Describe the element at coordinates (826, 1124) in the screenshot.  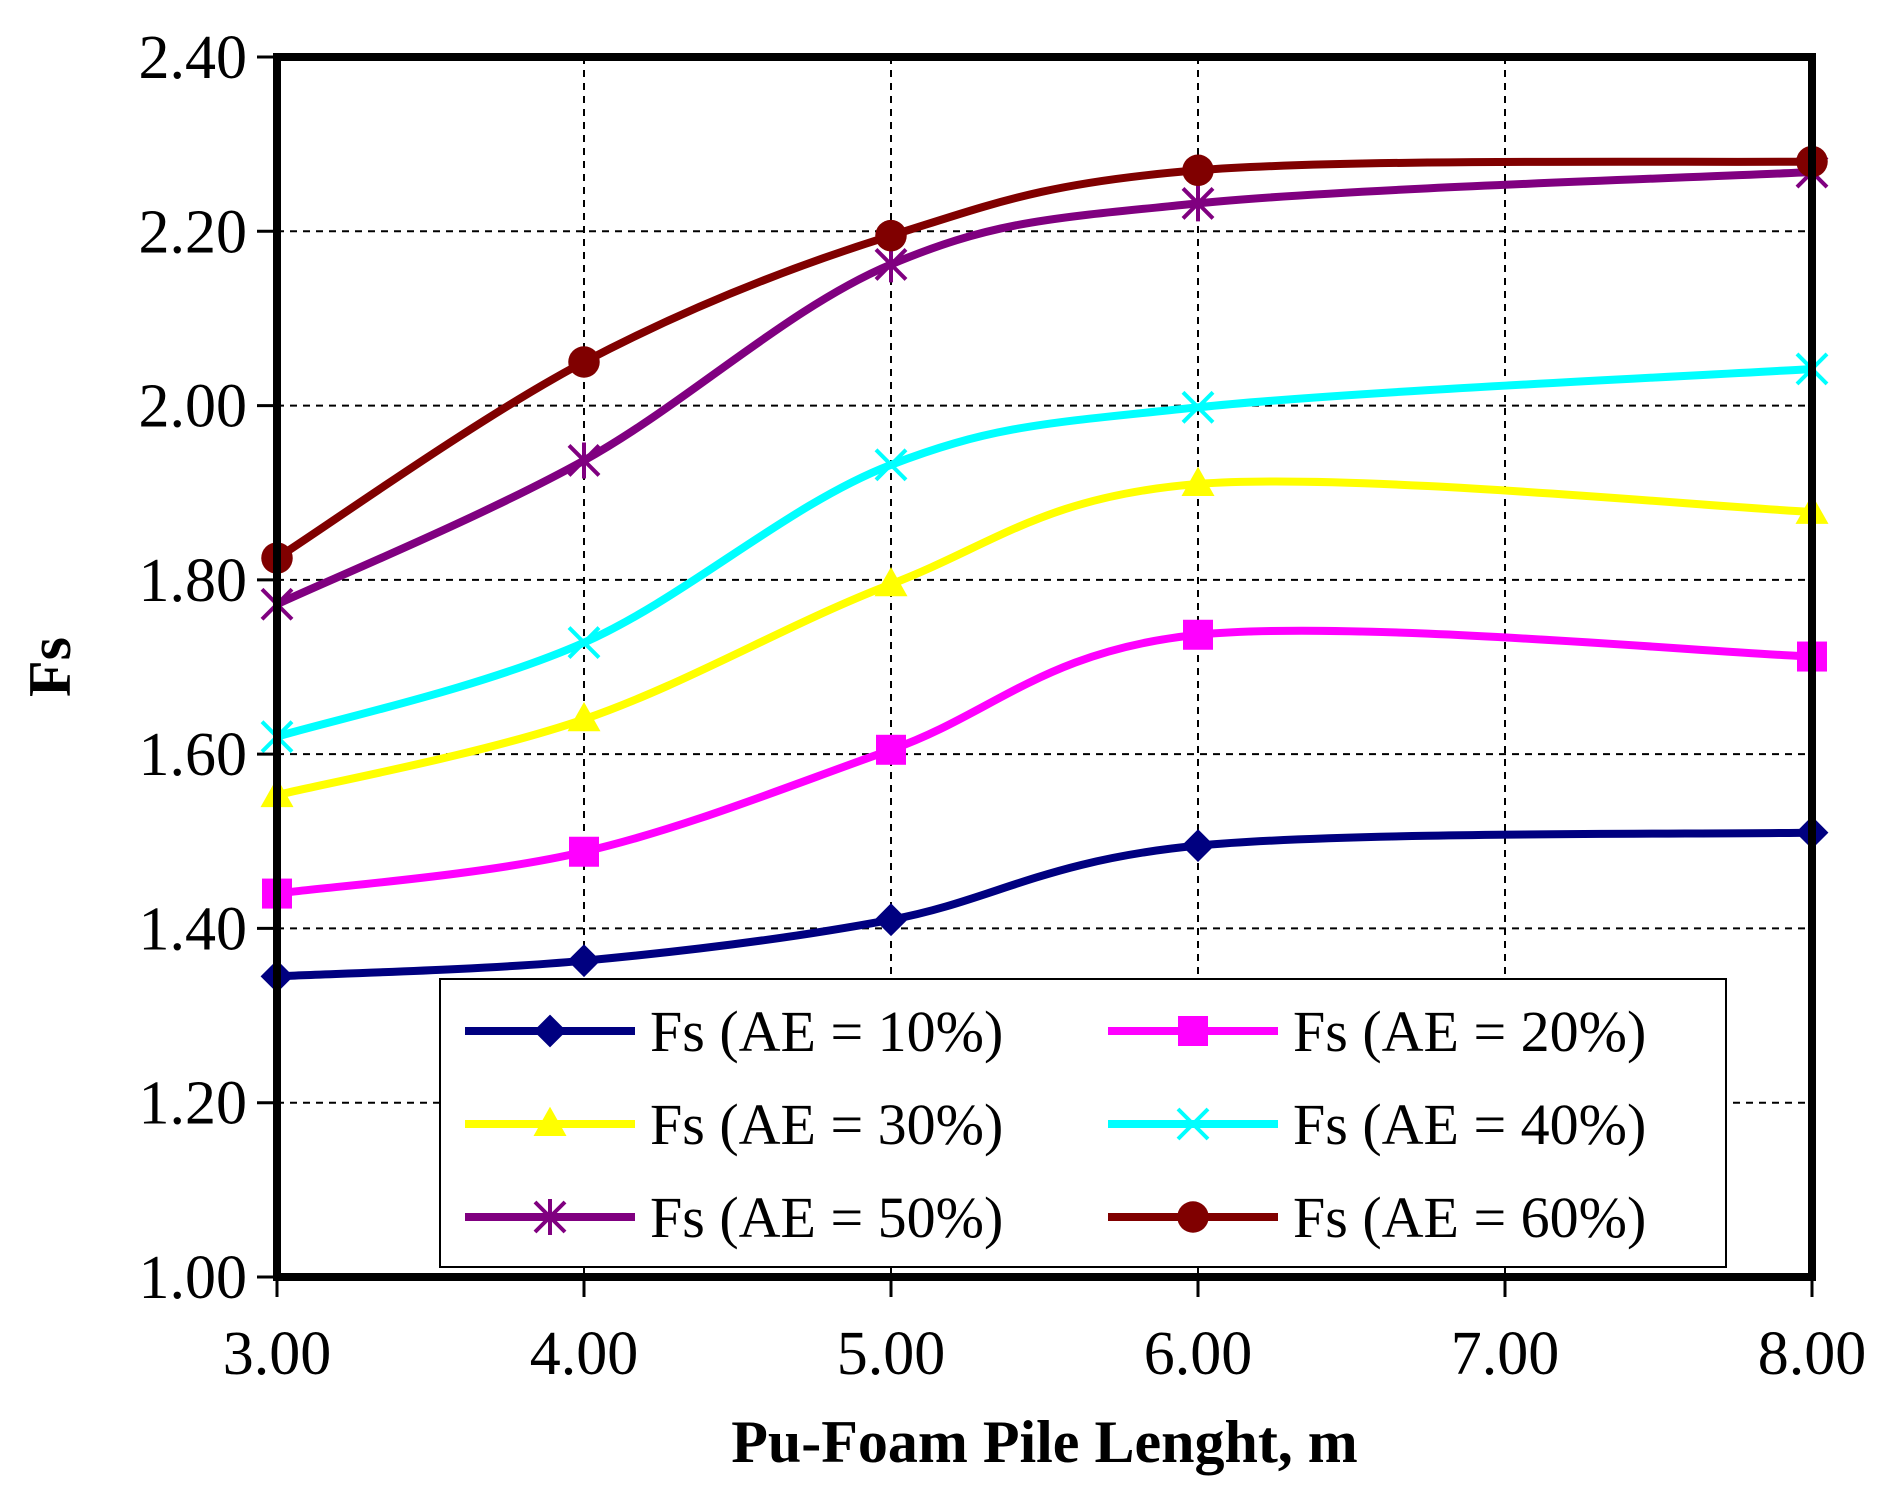
I see `legend-label: Fs (AE = 30%)` at that location.